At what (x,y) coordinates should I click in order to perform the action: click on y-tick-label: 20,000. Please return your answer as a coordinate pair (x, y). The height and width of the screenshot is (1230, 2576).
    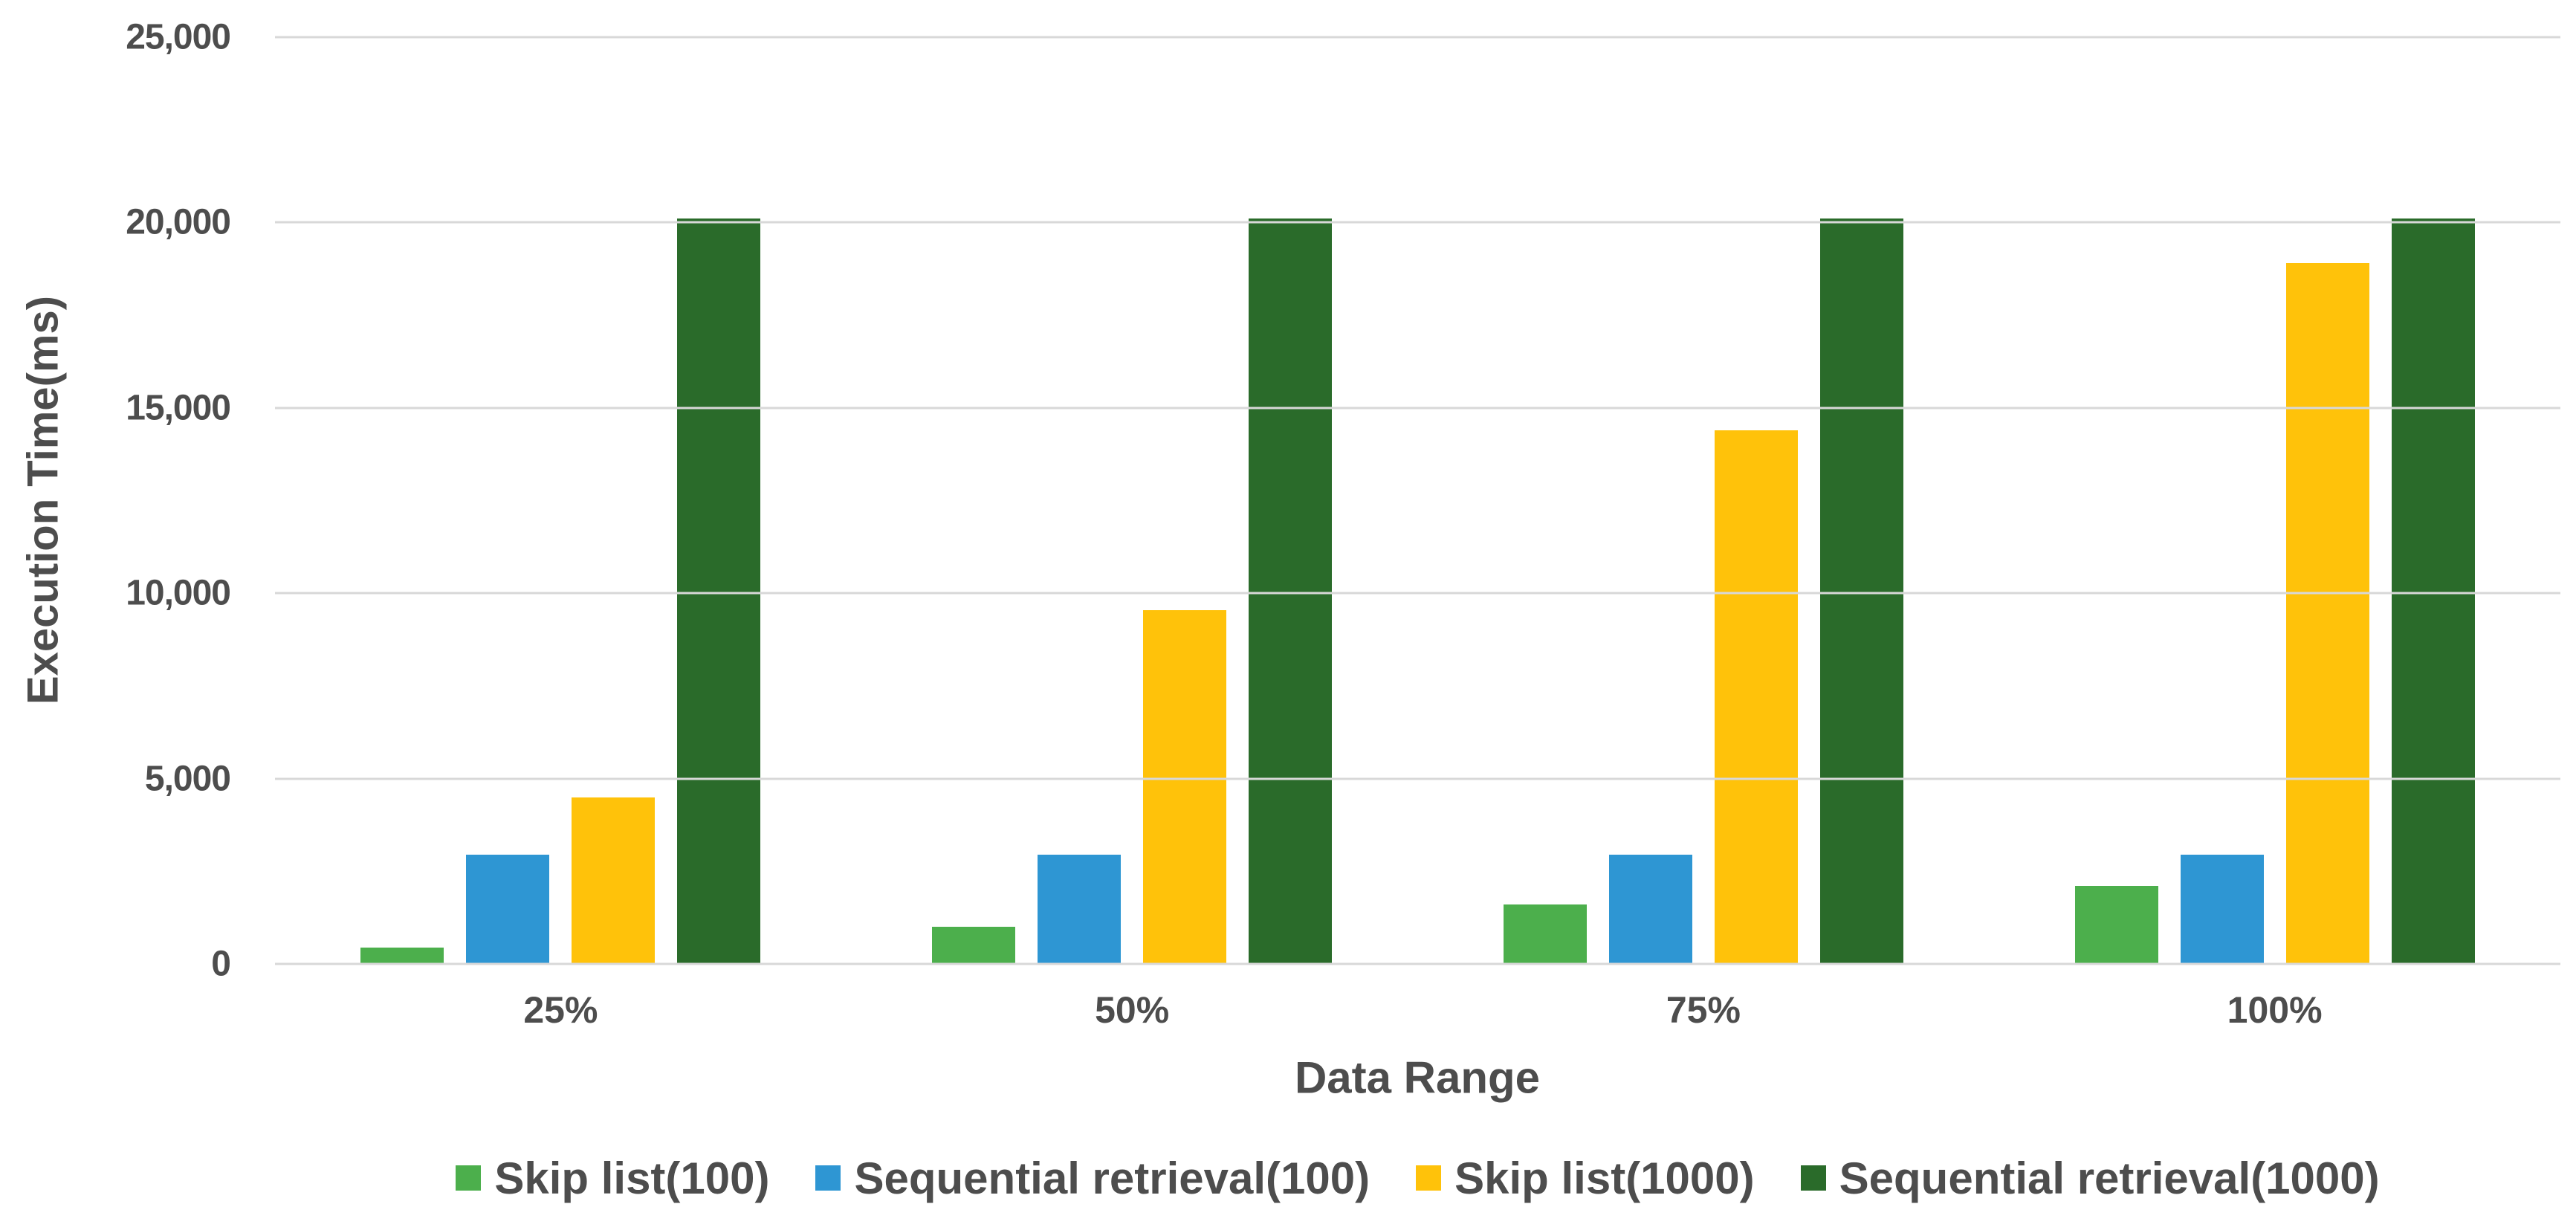
    Looking at the image, I should click on (178, 222).